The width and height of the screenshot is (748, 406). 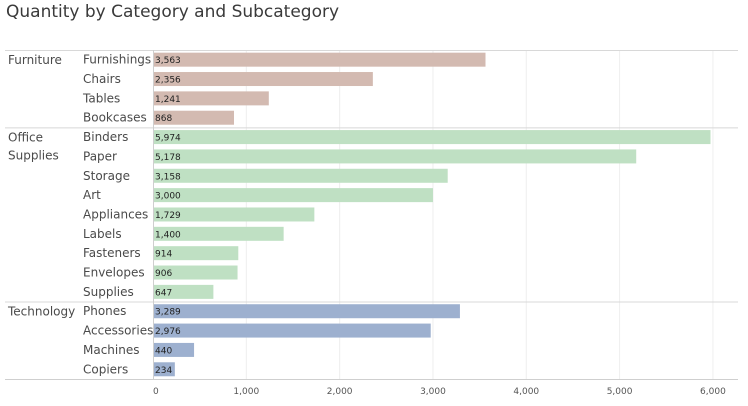 I want to click on subcategory-label: Bookcases, so click(x=115, y=118).